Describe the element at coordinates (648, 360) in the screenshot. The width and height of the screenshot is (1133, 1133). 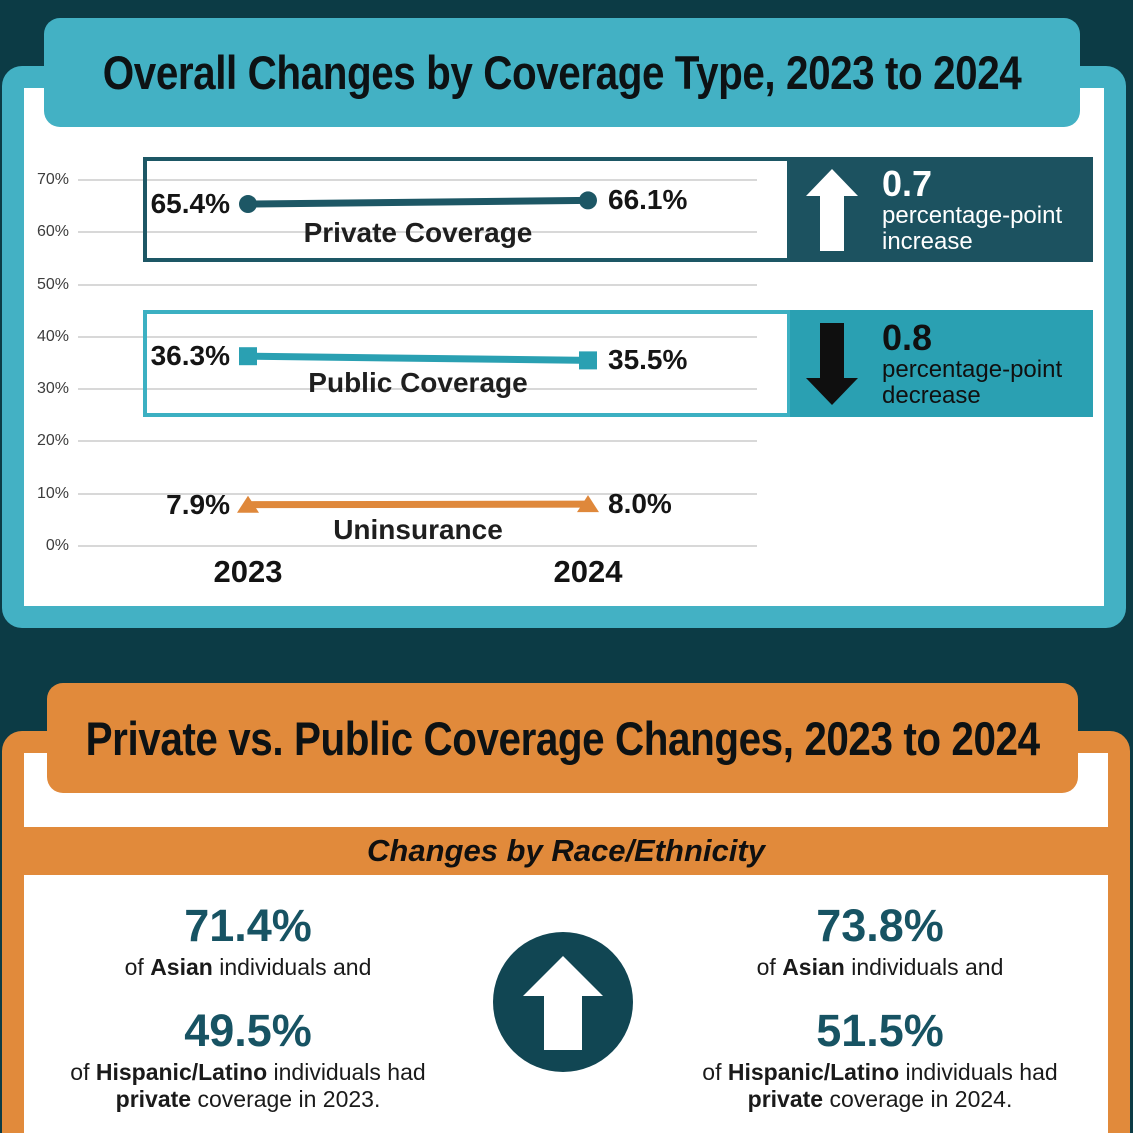
I see `data-point-label: 35.5%` at that location.